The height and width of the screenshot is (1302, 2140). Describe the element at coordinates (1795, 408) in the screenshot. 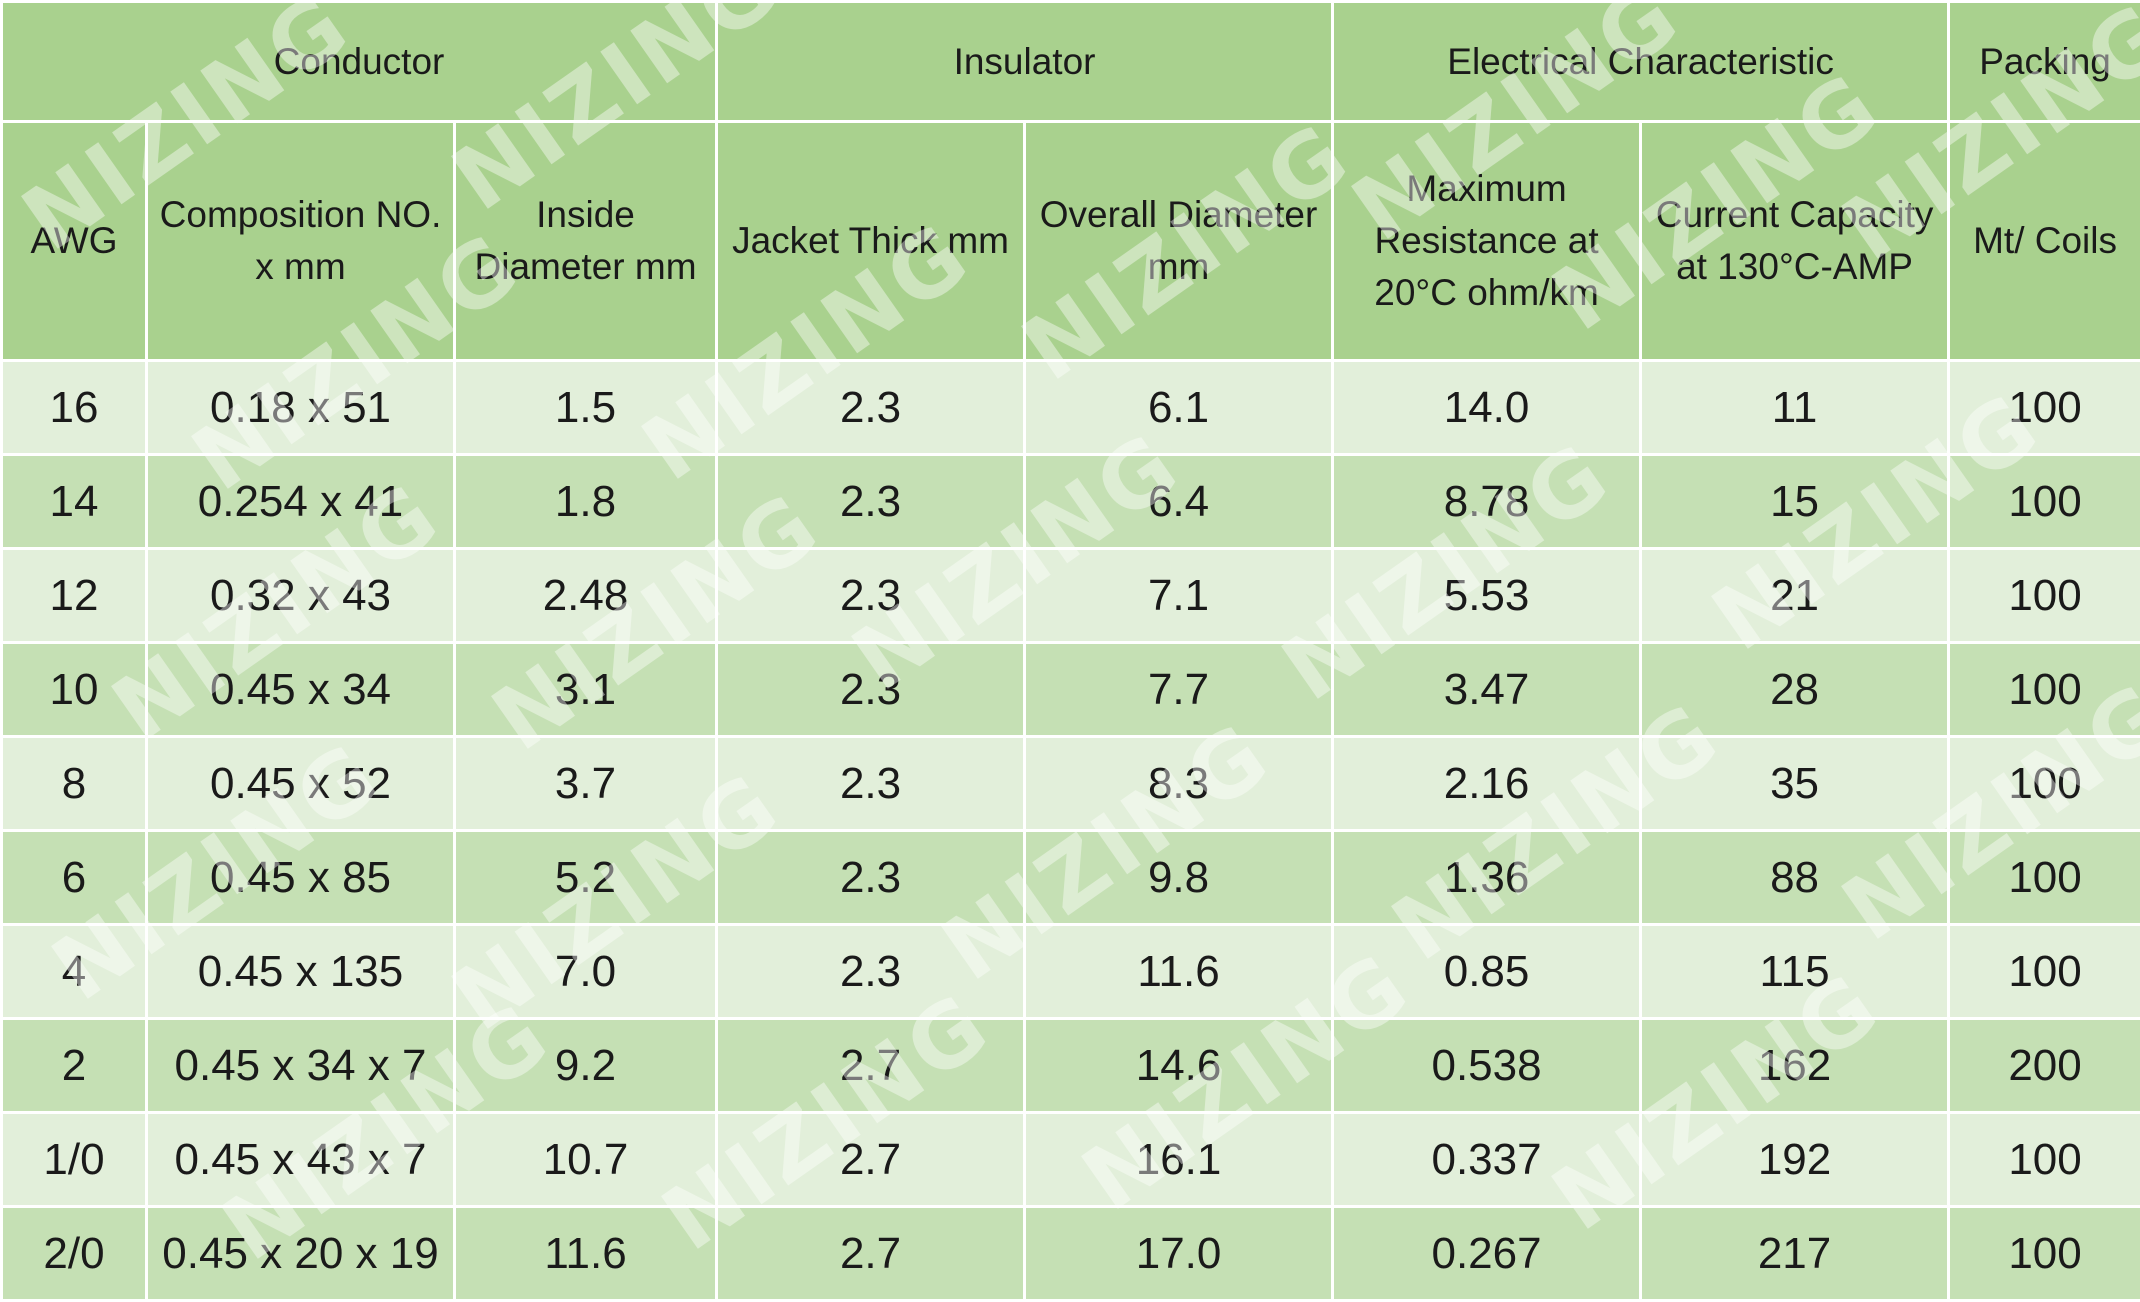

I see `current-capacity-cell: 11` at that location.